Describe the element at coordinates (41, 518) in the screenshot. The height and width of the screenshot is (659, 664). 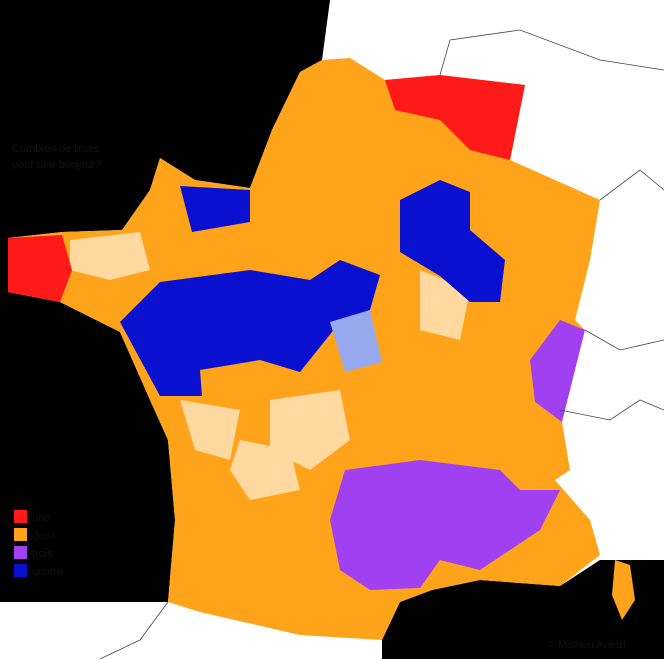
I see `legend-label: une` at that location.